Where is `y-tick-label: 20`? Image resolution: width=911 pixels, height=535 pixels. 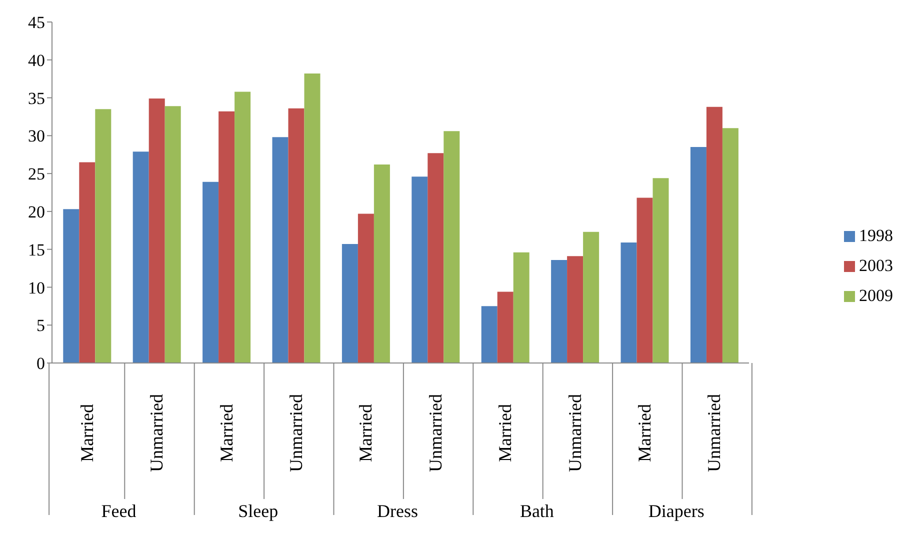
y-tick-label: 20 is located at coordinates (36, 212).